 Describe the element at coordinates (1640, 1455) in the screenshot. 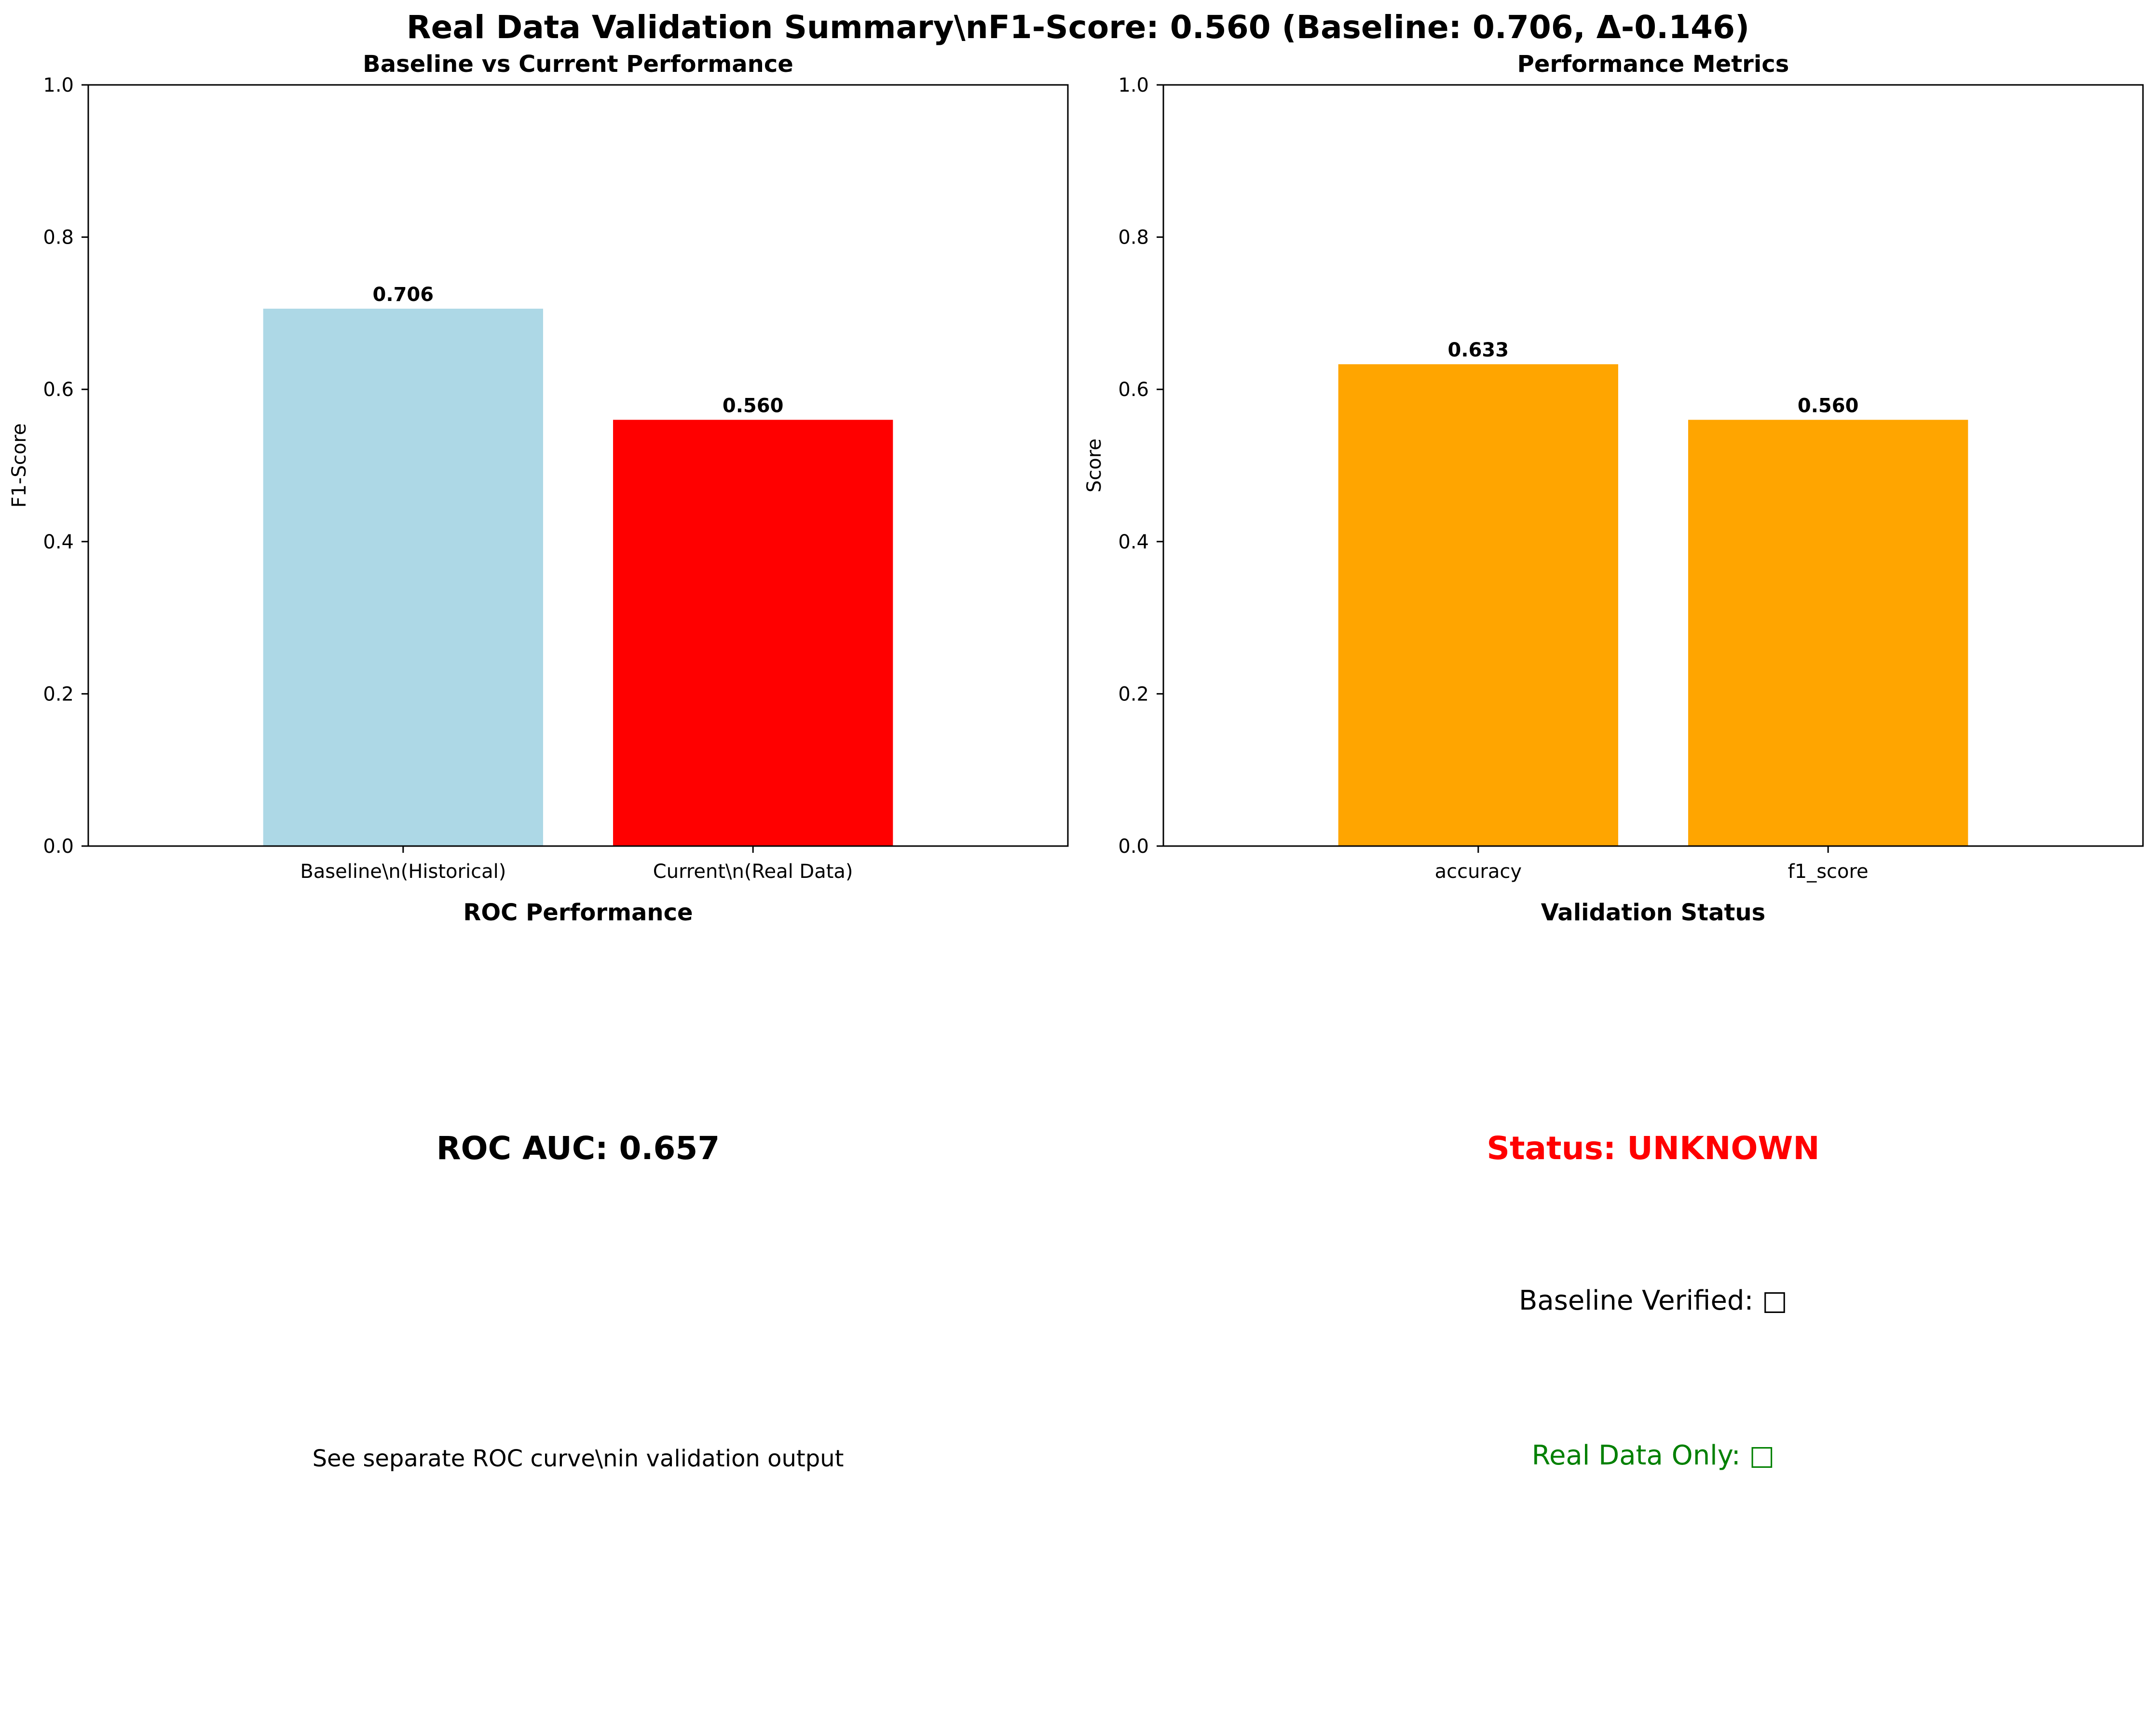

I see `real-data-only-label: Real Data Only:` at that location.